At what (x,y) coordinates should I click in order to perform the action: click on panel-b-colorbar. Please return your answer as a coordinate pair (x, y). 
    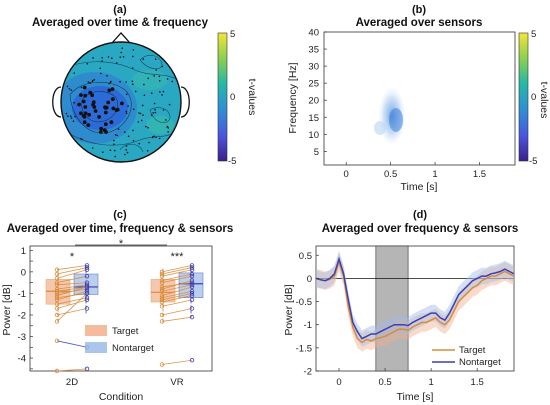
    Looking at the image, I should click on (523, 97).